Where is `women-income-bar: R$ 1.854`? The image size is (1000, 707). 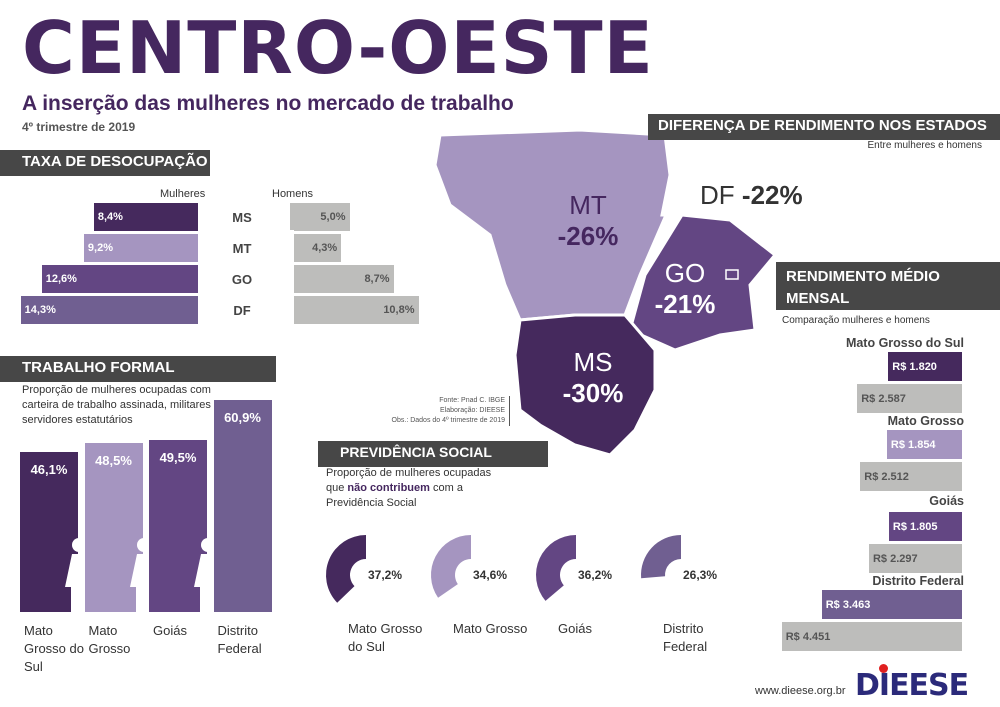 women-income-bar: R$ 1.854 is located at coordinates (924, 444).